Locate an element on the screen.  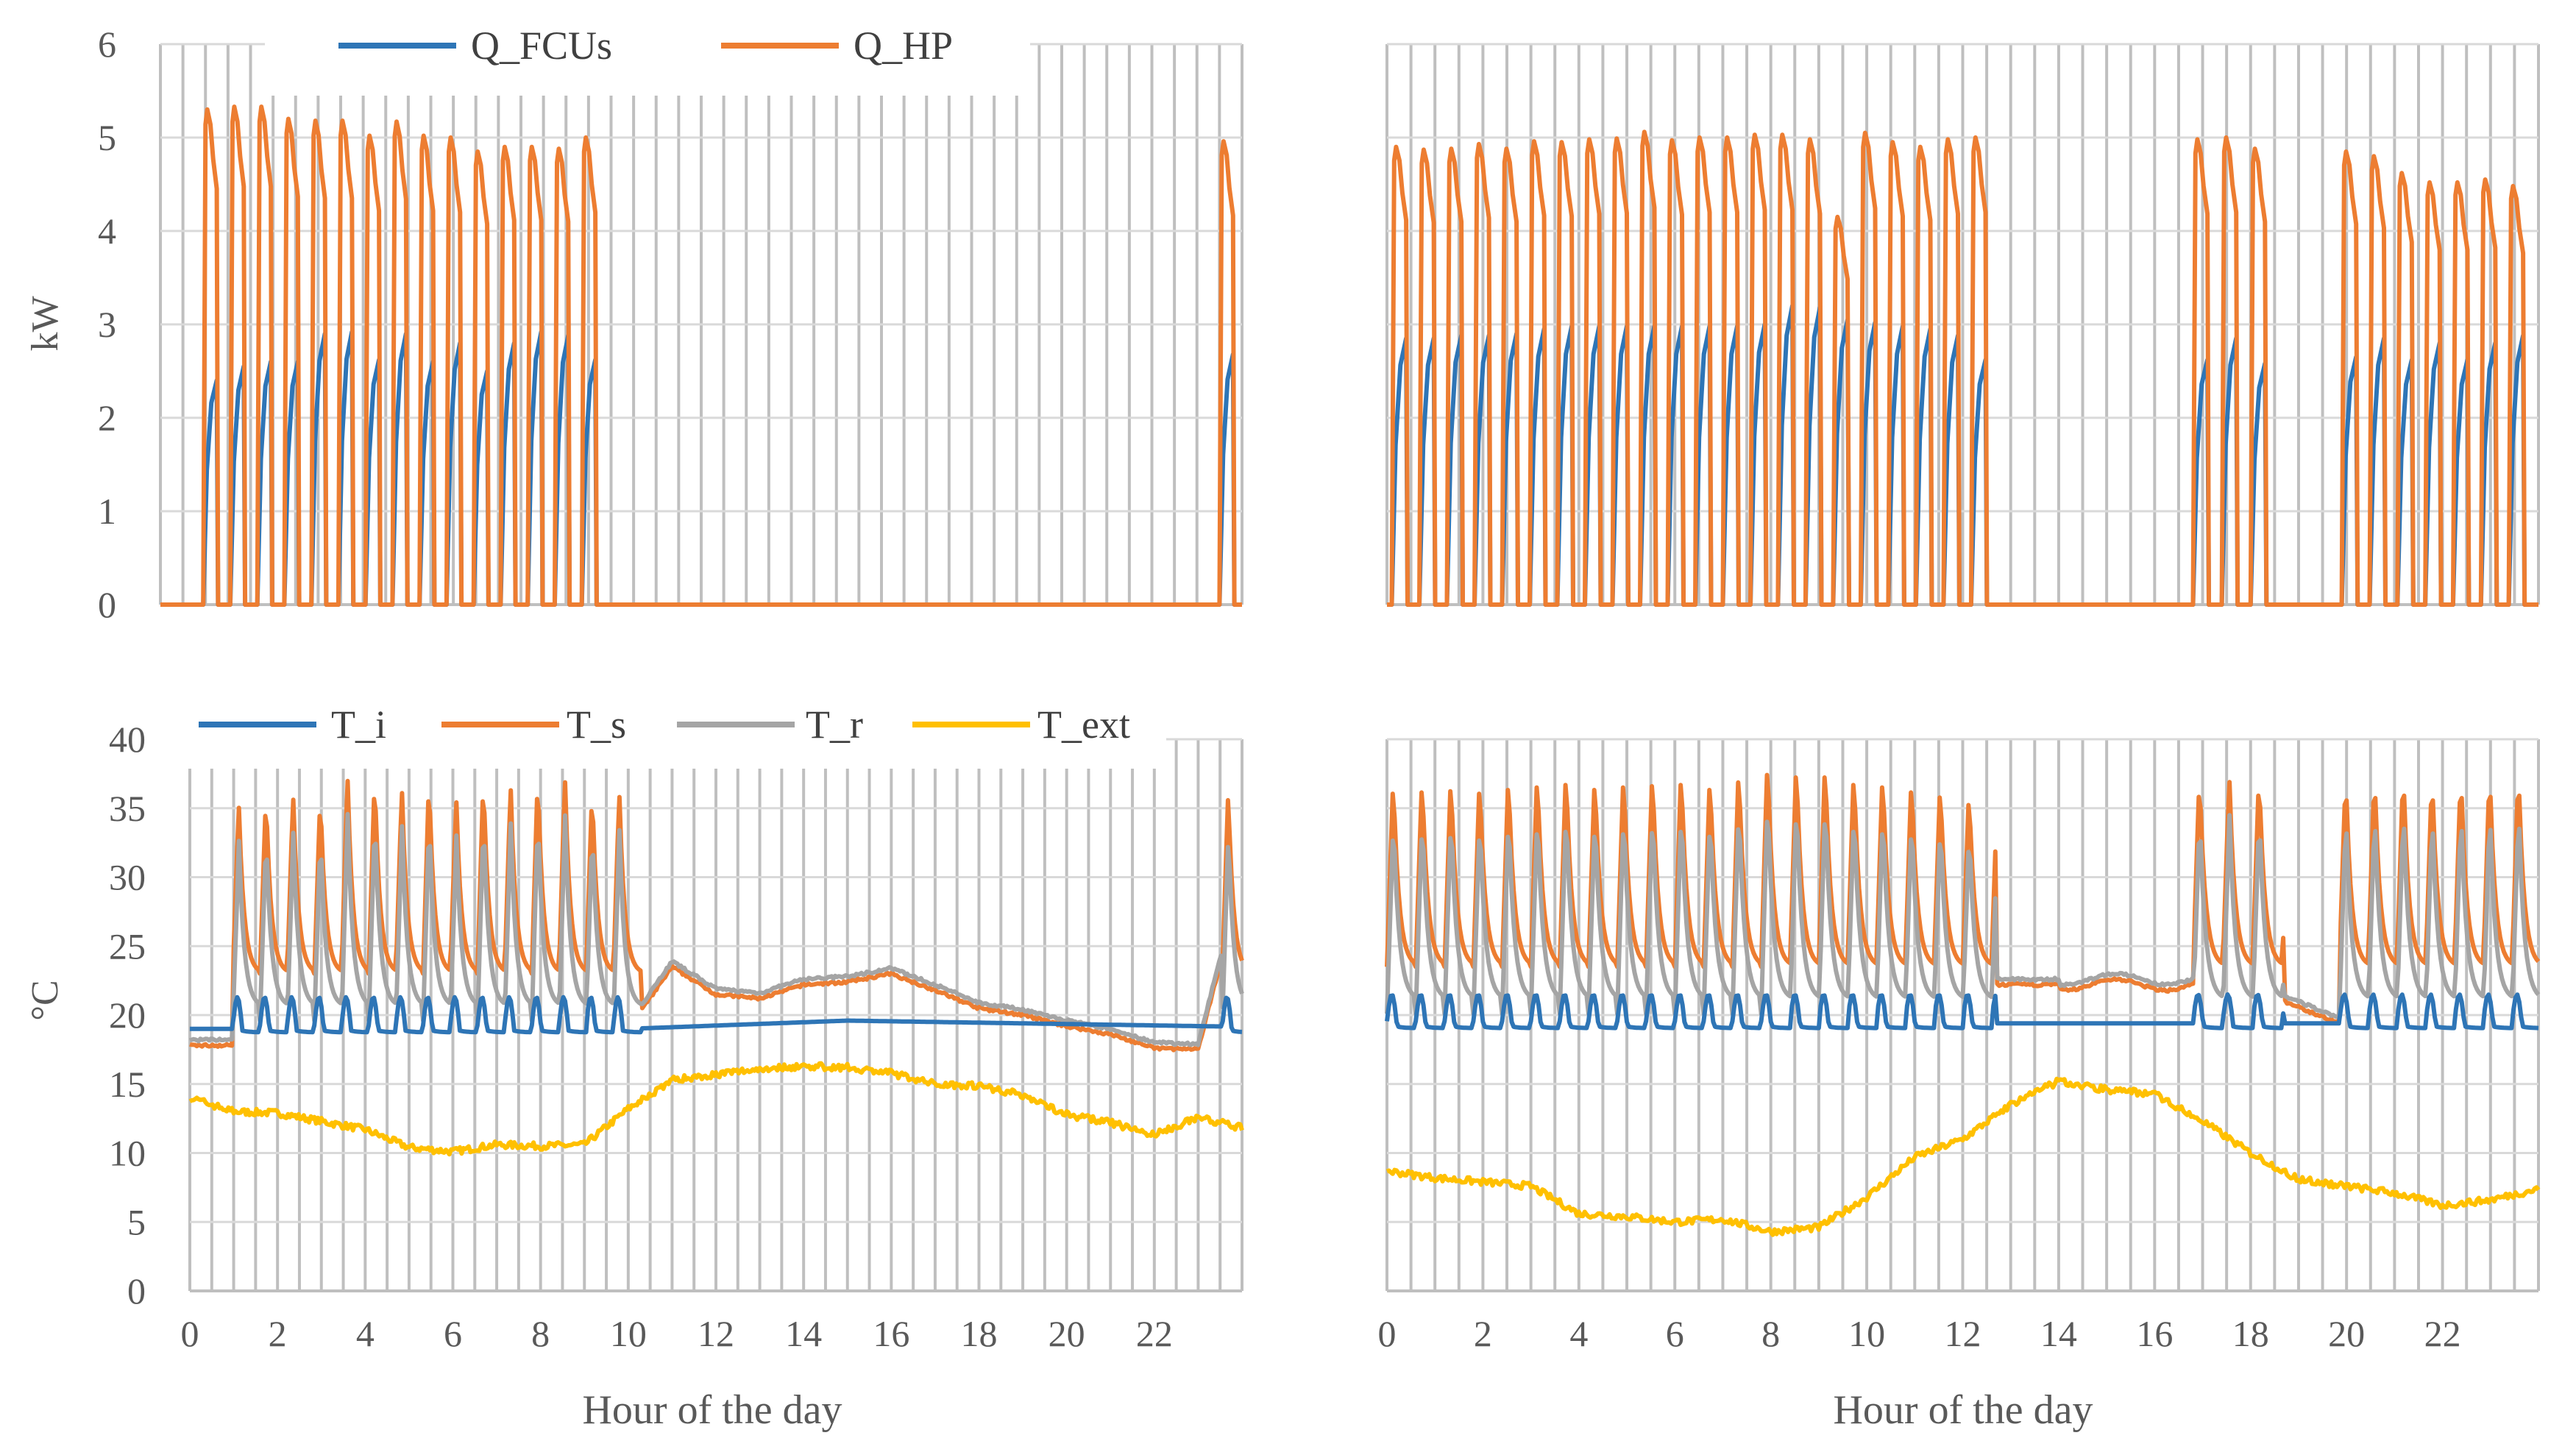
y-tick-label: 2 is located at coordinates (107, 417).